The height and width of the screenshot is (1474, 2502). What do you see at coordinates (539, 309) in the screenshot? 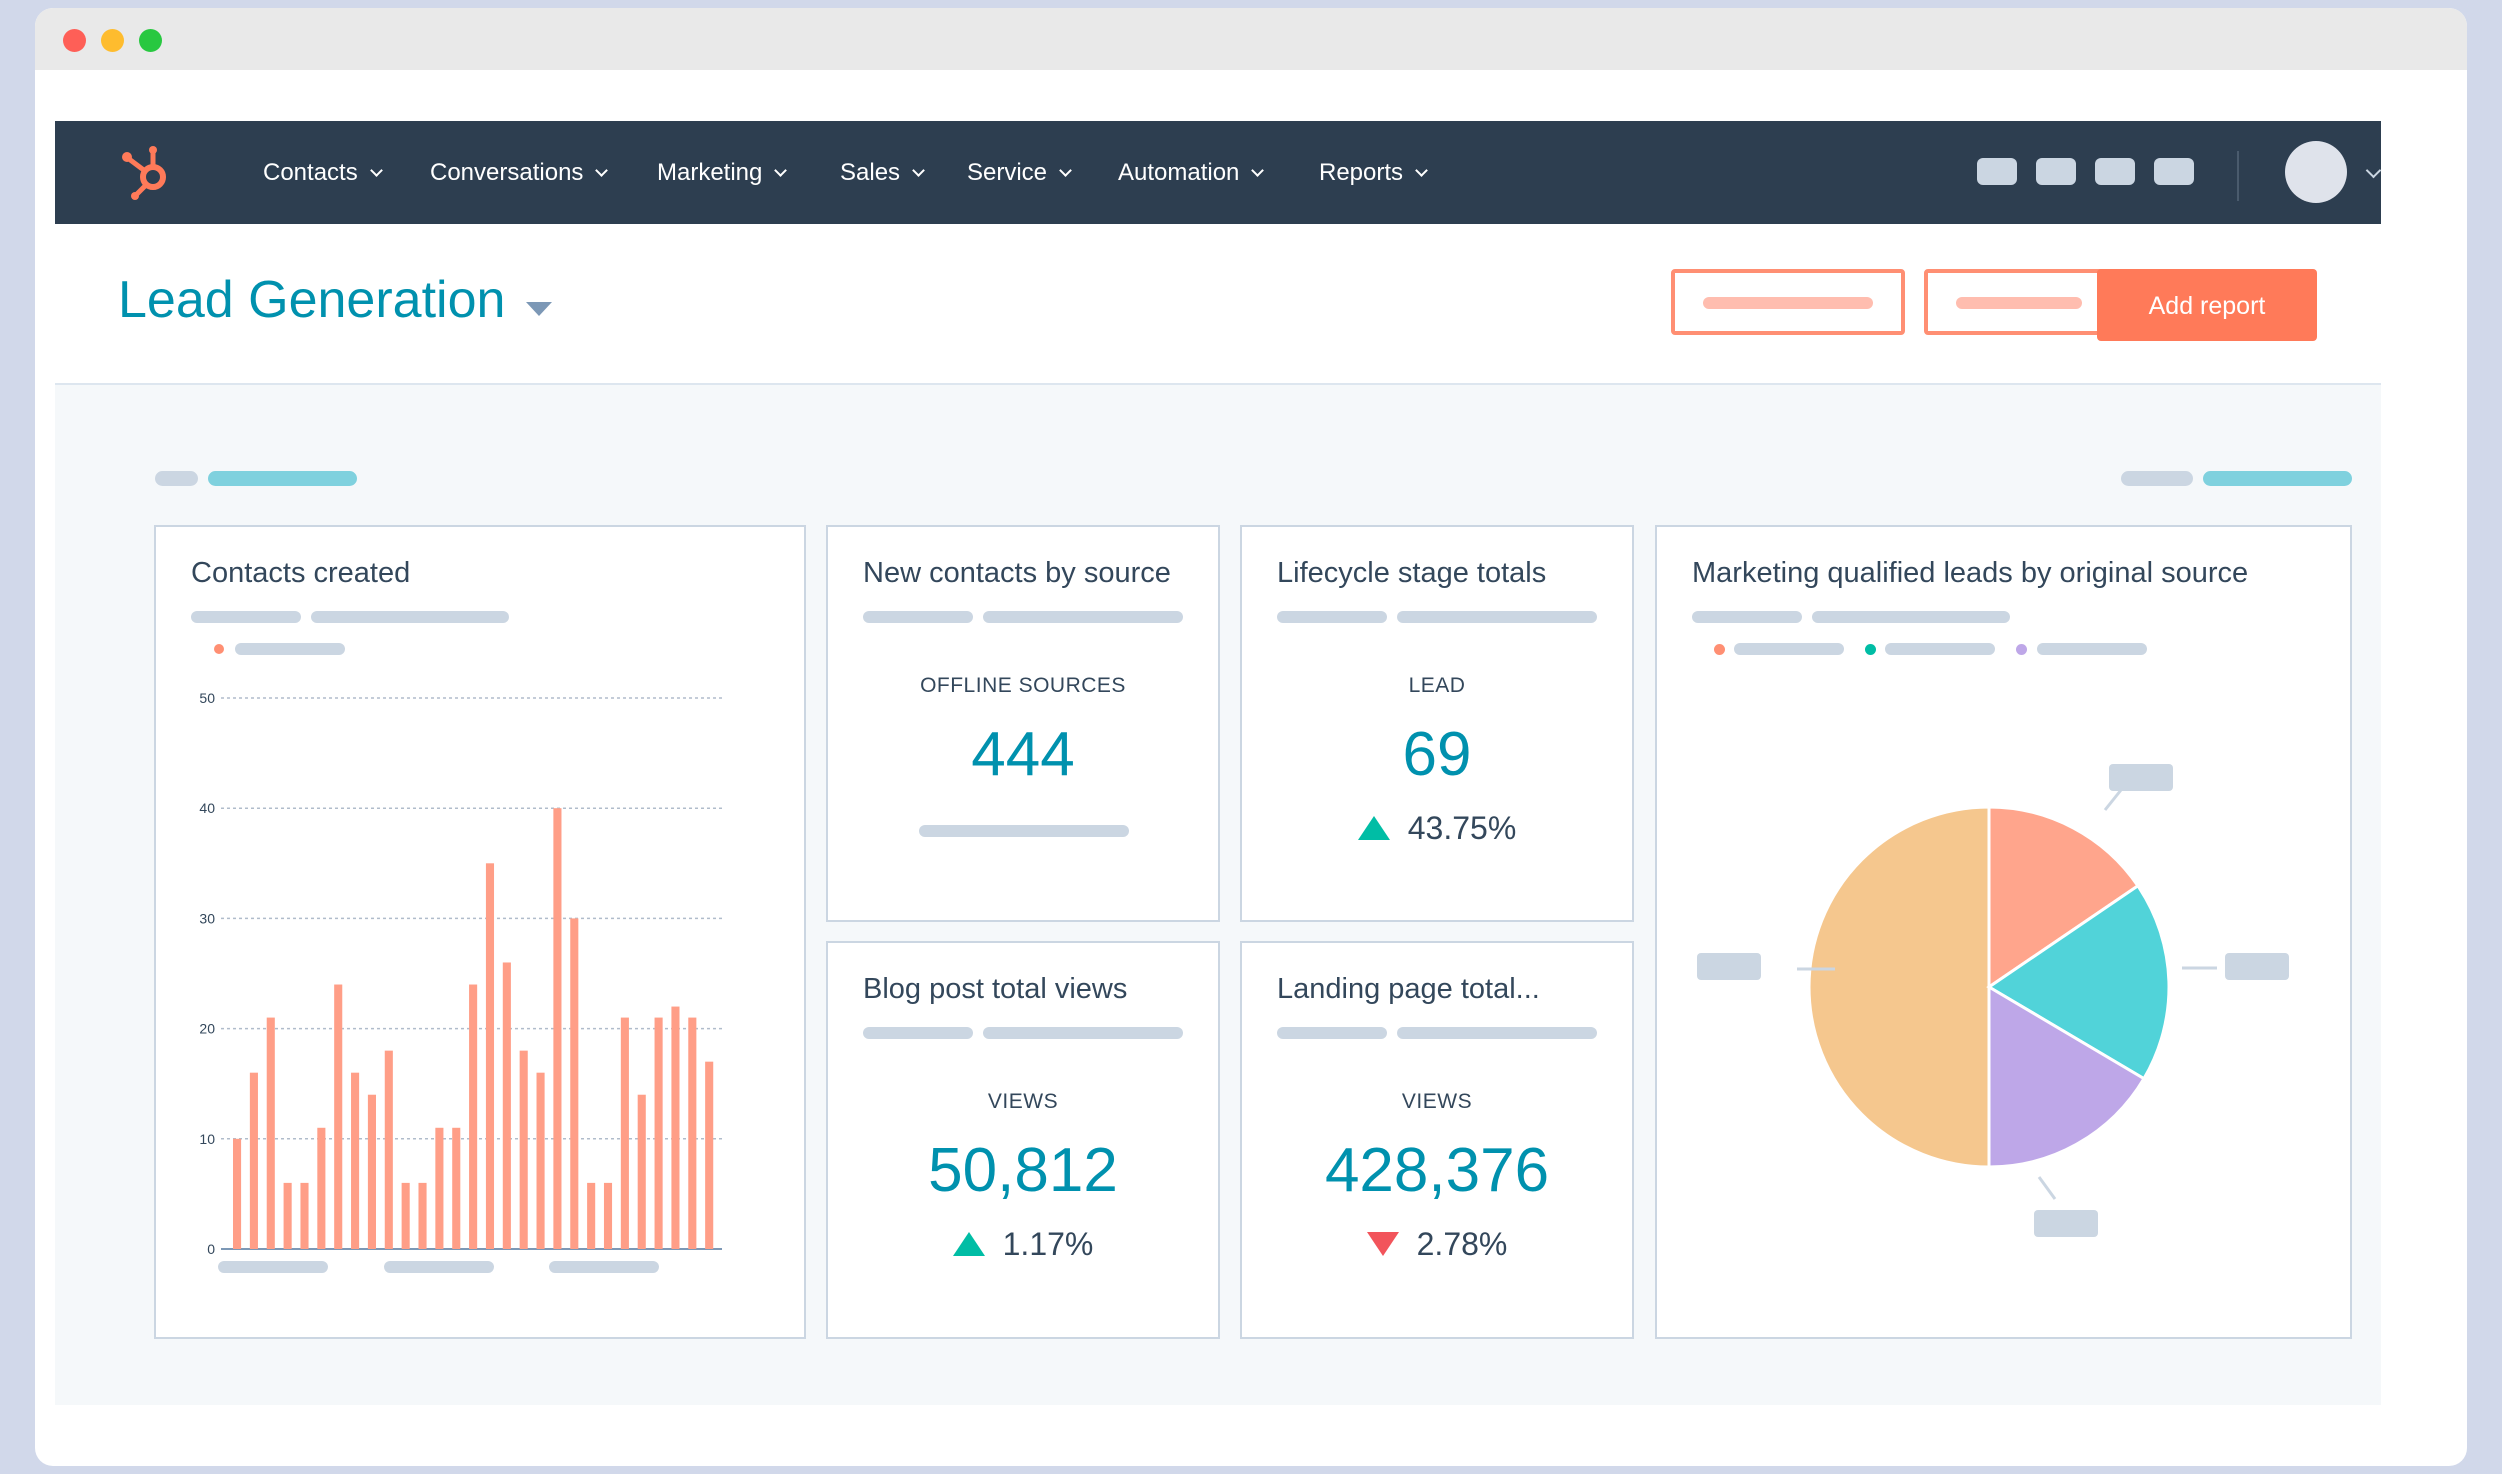
I see `caret-down-icon` at bounding box center [539, 309].